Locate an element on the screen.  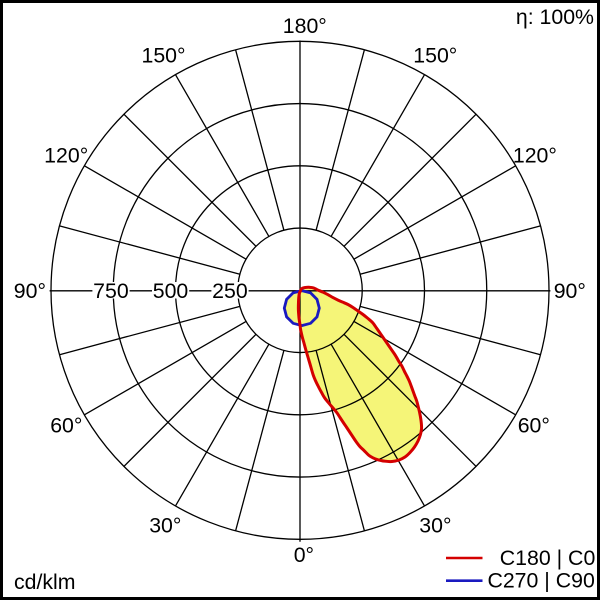
svg-text: 750 is located at coordinates (111, 291).